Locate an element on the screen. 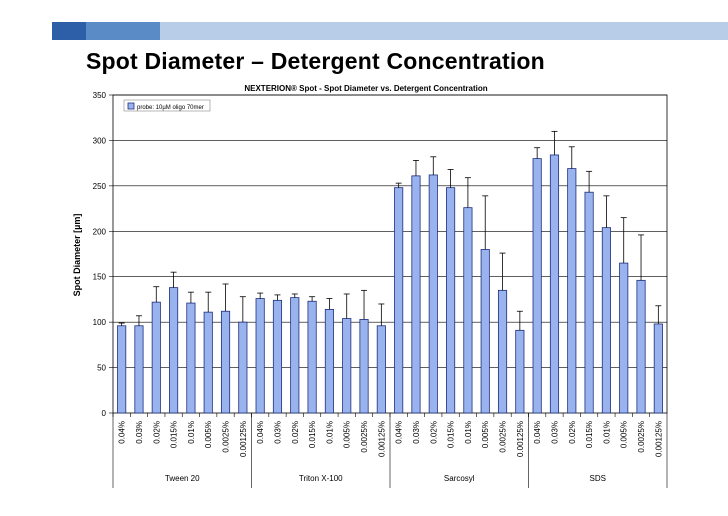 This screenshot has width=728, height=516. y-axis-label: Spot Diameter [µm] is located at coordinates (77, 255).